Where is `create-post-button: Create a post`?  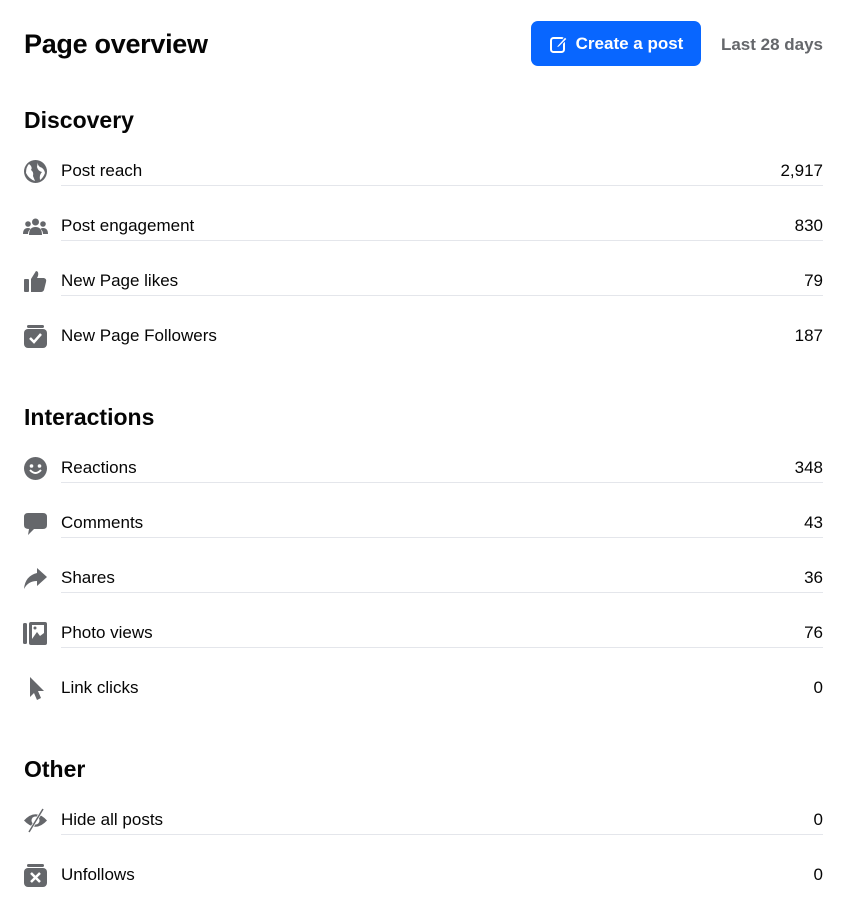 create-post-button: Create a post is located at coordinates (616, 43).